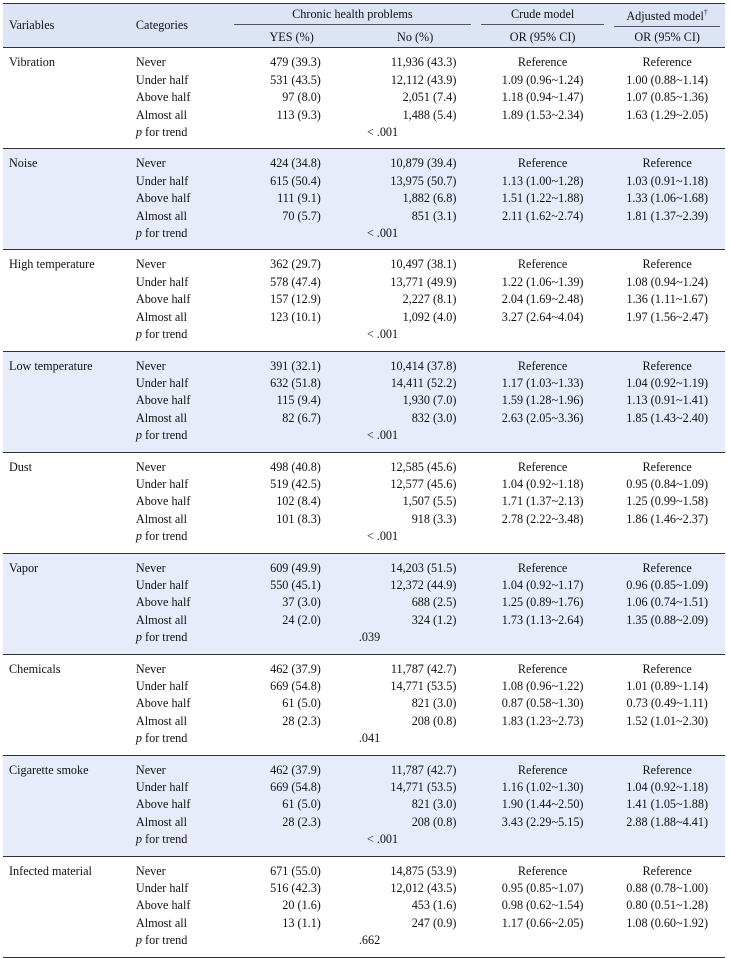  I want to click on crude-or-cell: 1.90 (1.44~2.50), so click(542, 805).